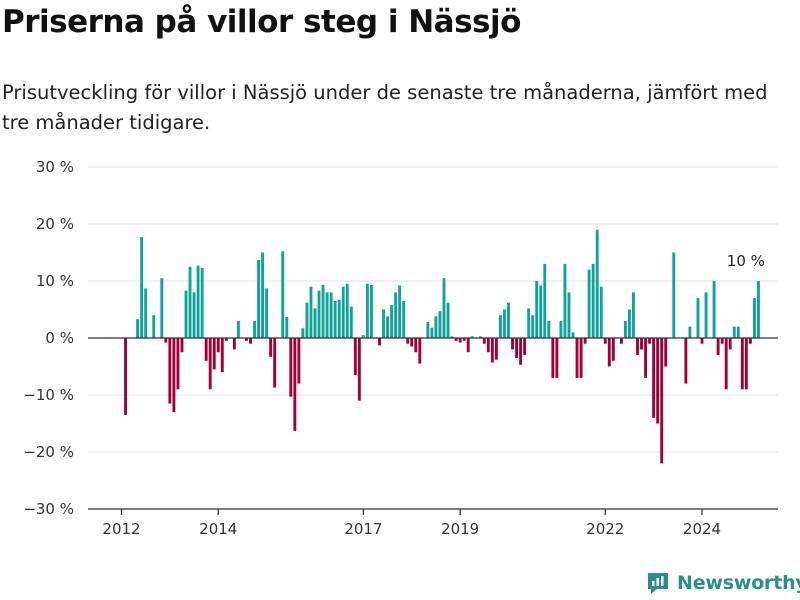 This screenshot has width=800, height=600. What do you see at coordinates (605, 529) in the screenshot?
I see `x-tick-label: 2022` at bounding box center [605, 529].